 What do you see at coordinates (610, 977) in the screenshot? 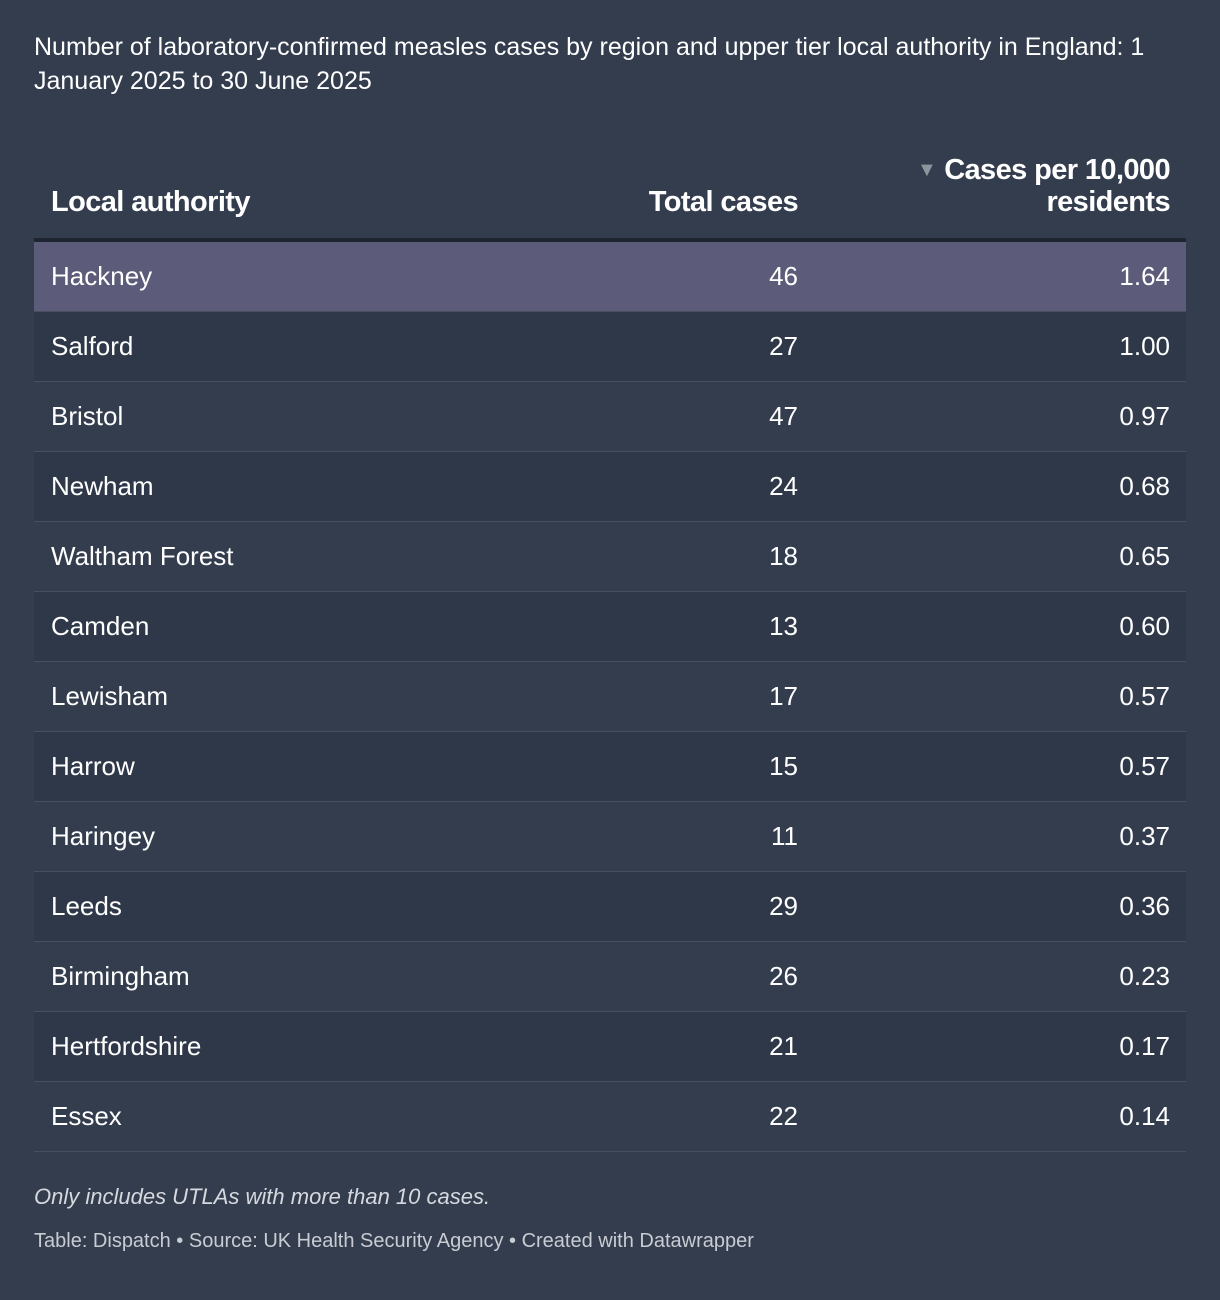
I see `table-row: Birmingham 26 0.23` at bounding box center [610, 977].